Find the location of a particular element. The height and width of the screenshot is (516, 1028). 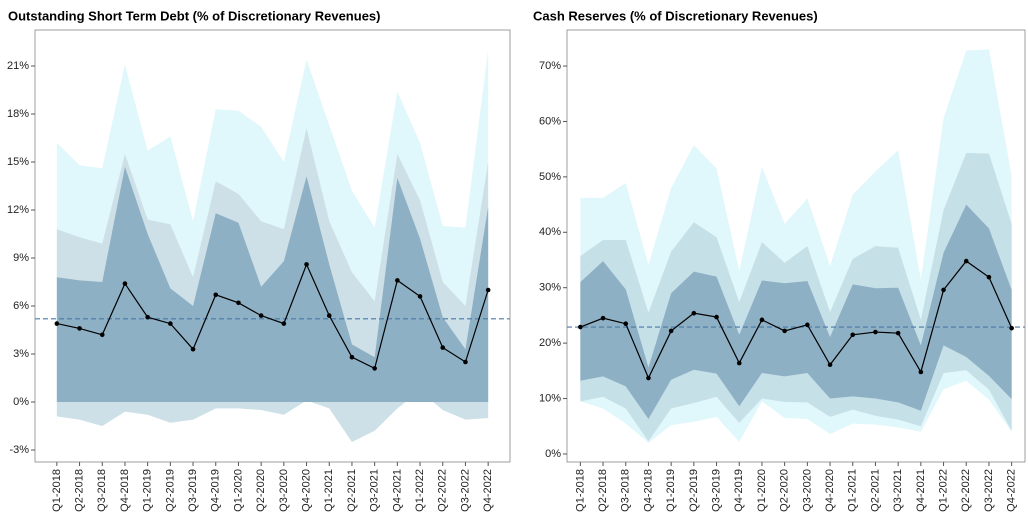

x-tick-label: Q3-2019 is located at coordinates (193, 490).